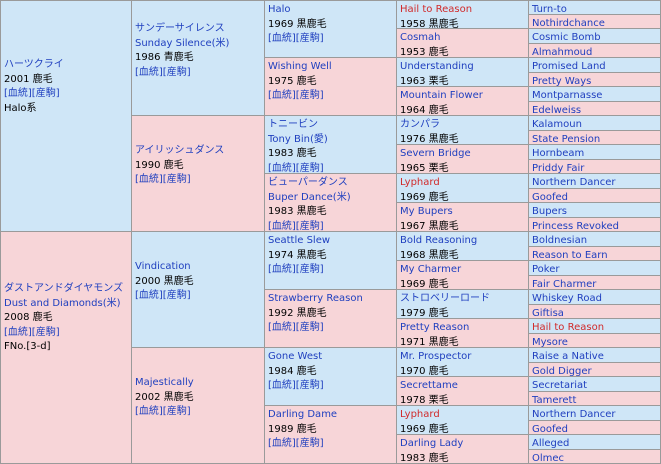 This screenshot has width=661, height=464. Describe the element at coordinates (180, 28) in the screenshot. I see `horse-name-link: サンデーサイレンス` at that location.